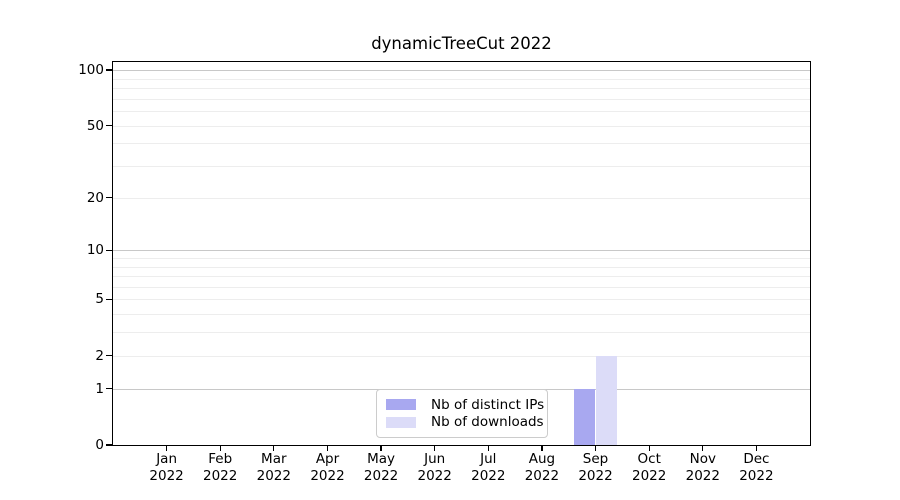 Image resolution: width=900 pixels, height=500 pixels. What do you see at coordinates (99, 355) in the screenshot?
I see `y-tick-label: 2` at bounding box center [99, 355].